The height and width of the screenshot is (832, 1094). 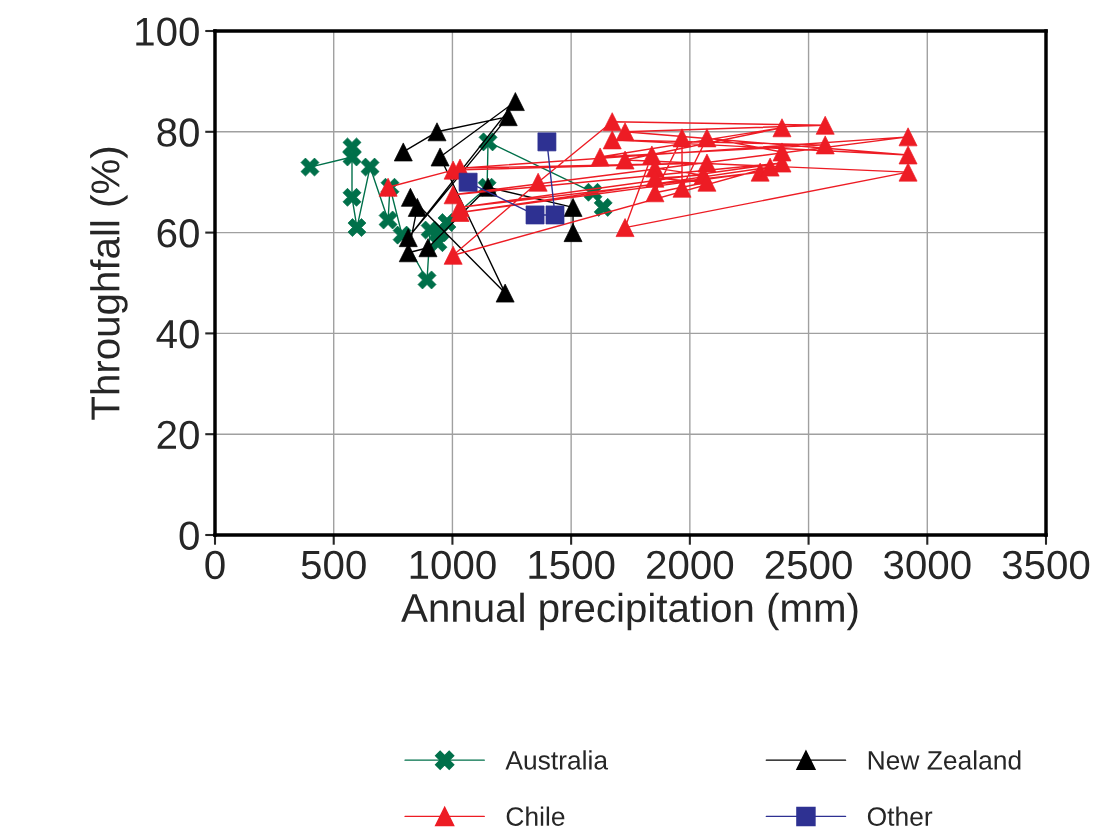 What do you see at coordinates (177, 334) in the screenshot?
I see `y-tick-label: 40` at bounding box center [177, 334].